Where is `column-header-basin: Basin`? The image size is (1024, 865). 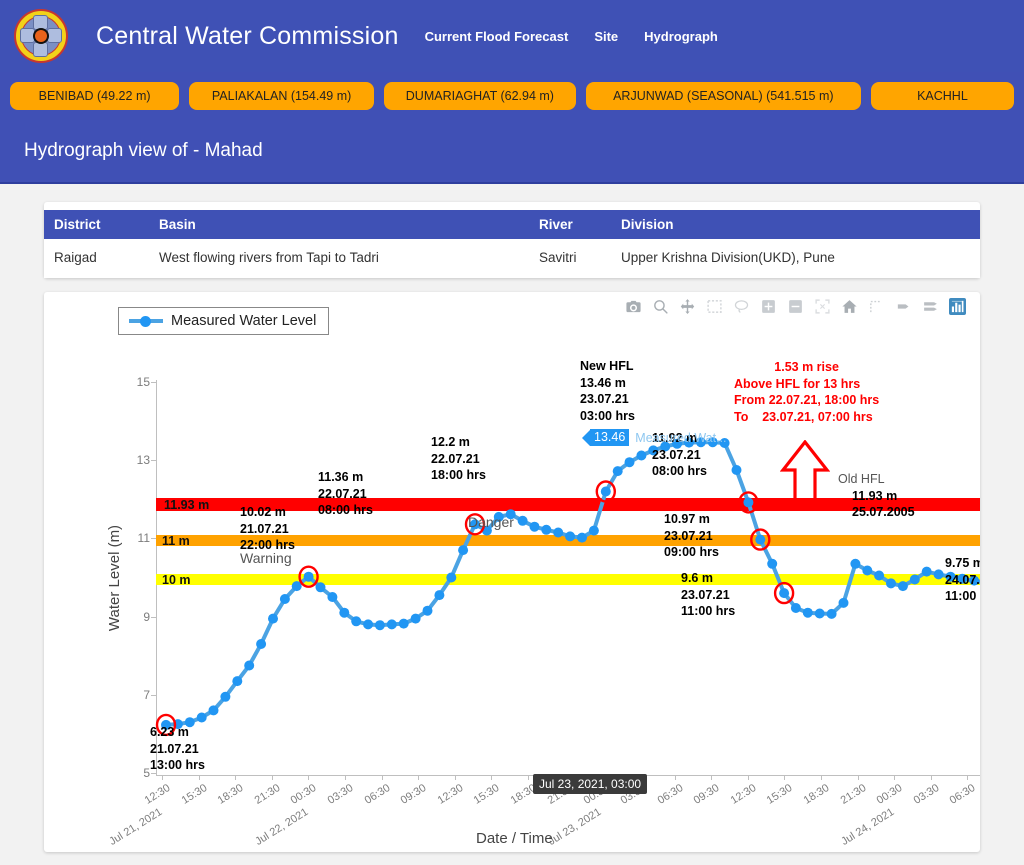
column-header-basin: Basin is located at coordinates (339, 224).